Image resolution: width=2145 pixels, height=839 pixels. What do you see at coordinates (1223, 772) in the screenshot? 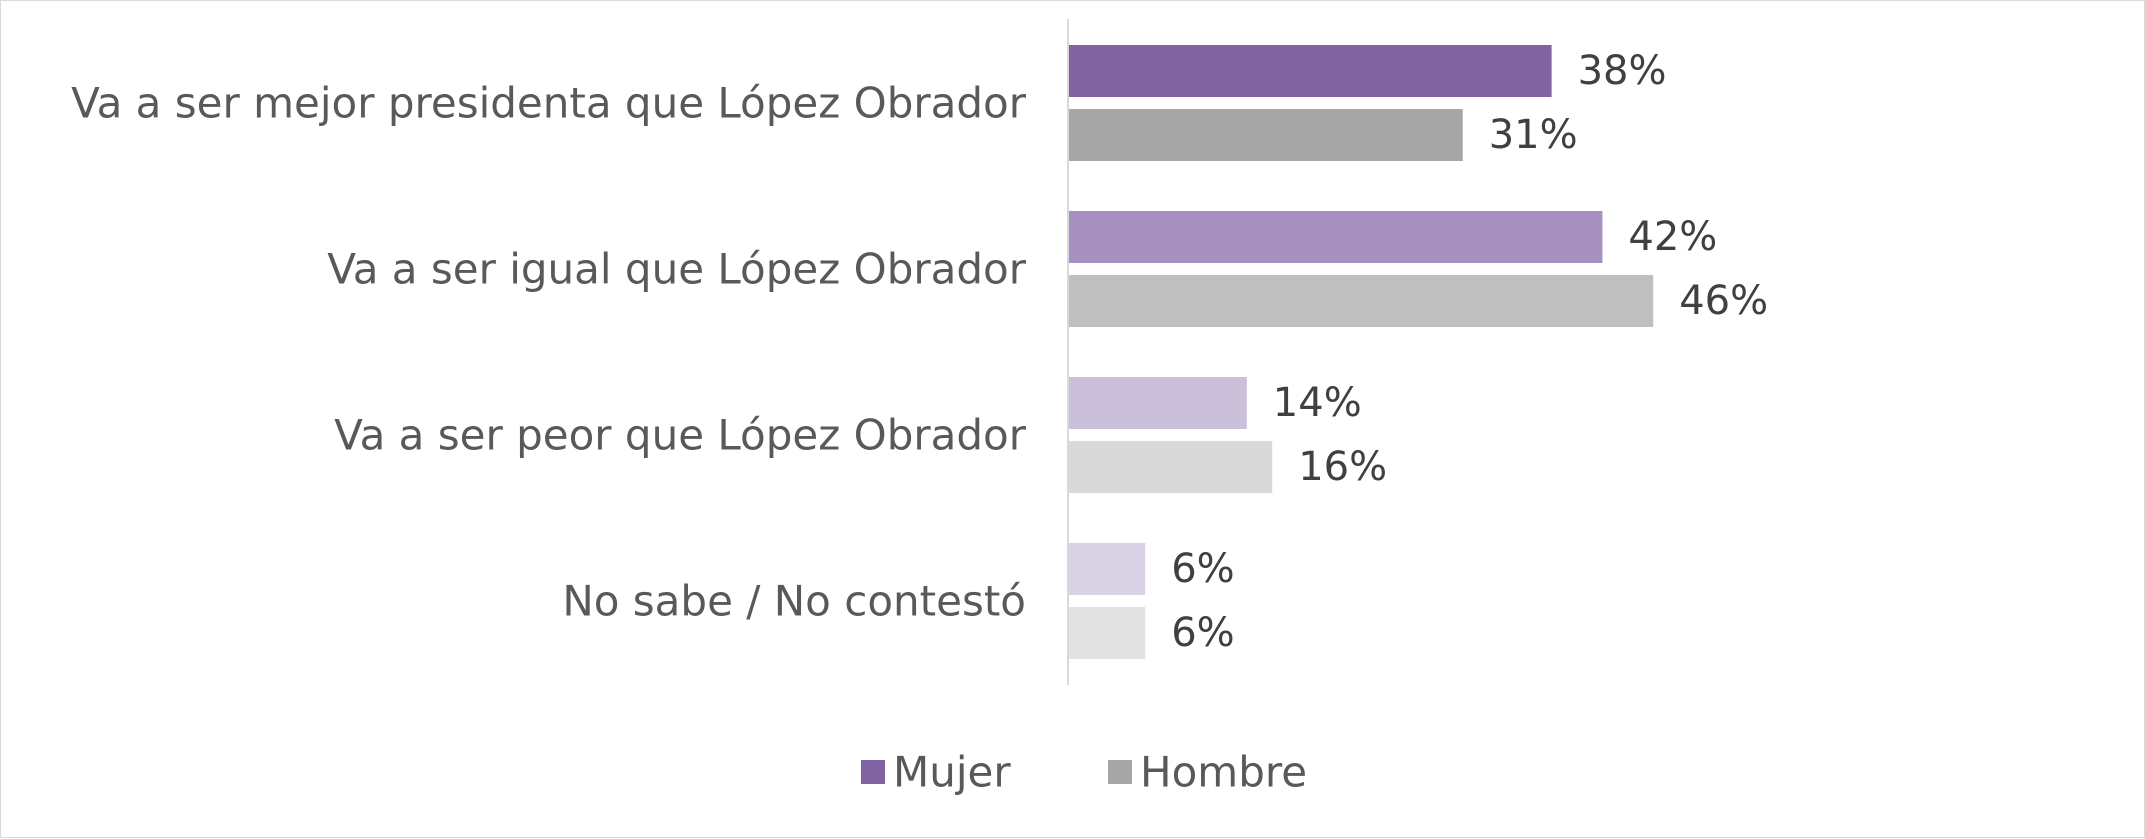
I see `legend-label-hombre: Hombre` at bounding box center [1223, 772].